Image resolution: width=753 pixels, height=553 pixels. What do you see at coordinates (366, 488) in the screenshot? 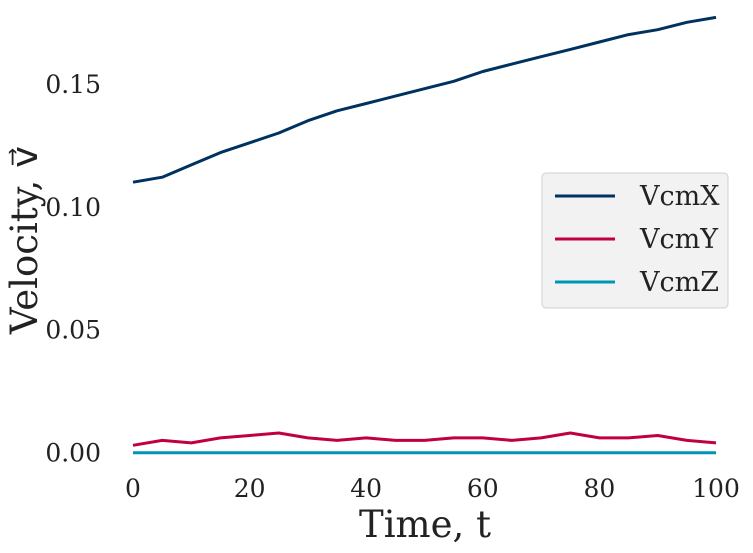
I see `x-tick-label: 40` at bounding box center [366, 488].